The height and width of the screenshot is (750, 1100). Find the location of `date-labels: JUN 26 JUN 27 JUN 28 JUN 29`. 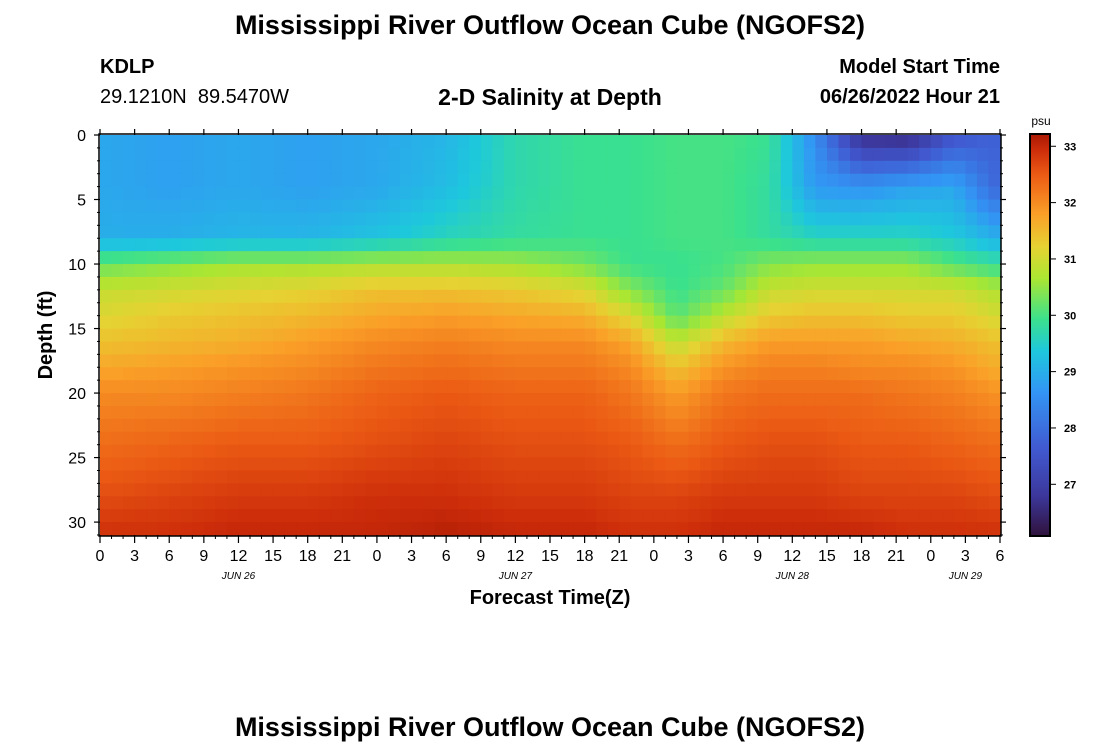

date-labels: JUN 26 JUN 27 JUN 28 JUN 29 is located at coordinates (602, 576).